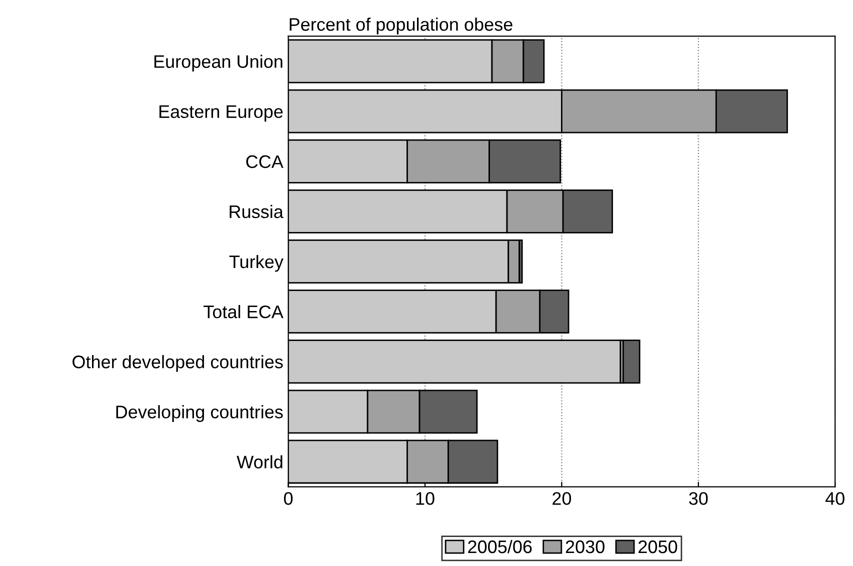  What do you see at coordinates (177, 363) in the screenshot?
I see `y-tick-label: Other developed countries` at bounding box center [177, 363].